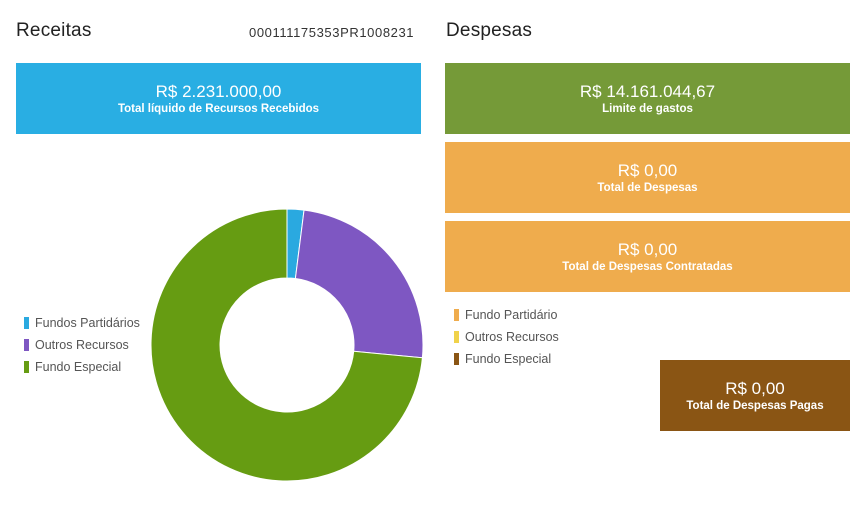 Image resolution: width=865 pixels, height=514 pixels. Describe the element at coordinates (87, 323) in the screenshot. I see `legend-label: Fundos Partidários` at that location.